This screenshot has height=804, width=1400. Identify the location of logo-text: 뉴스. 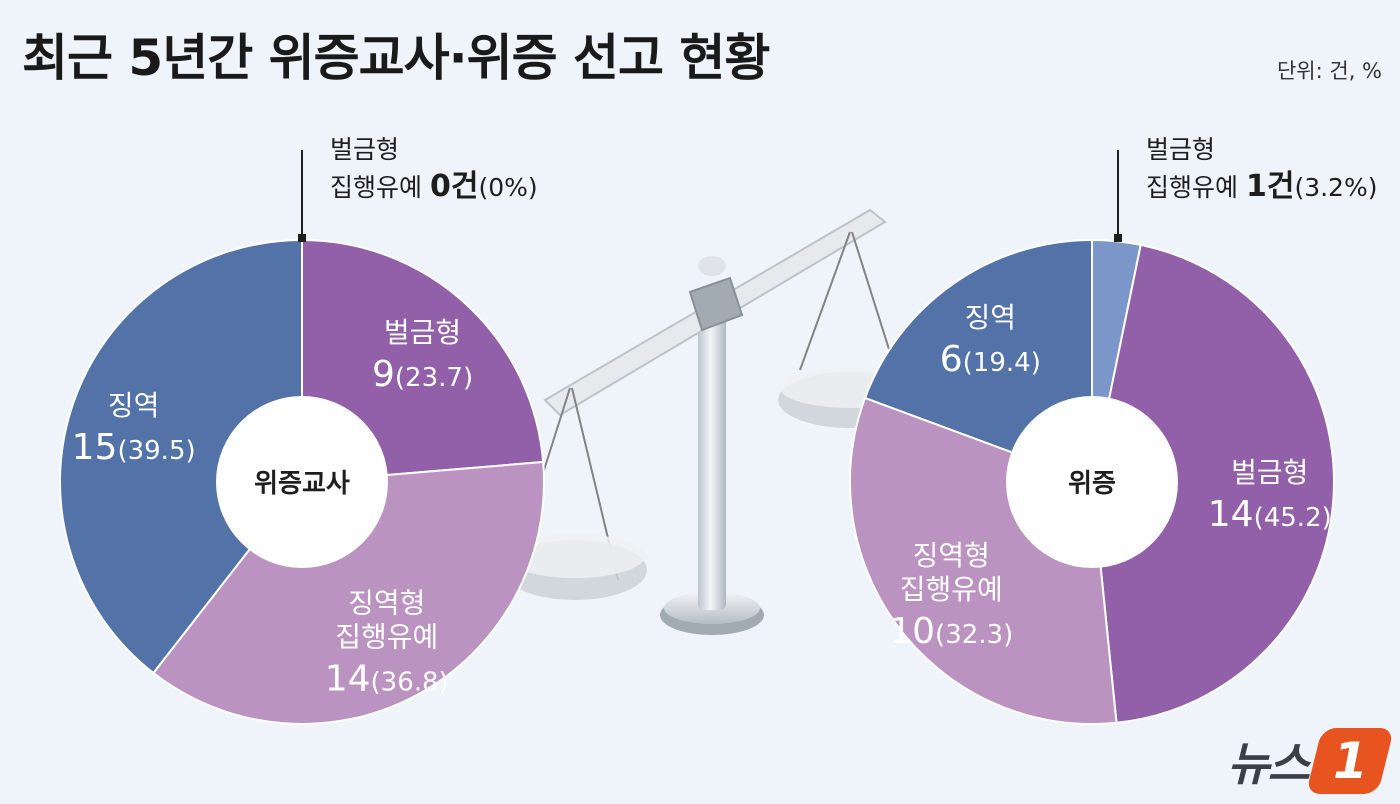
(1268, 764).